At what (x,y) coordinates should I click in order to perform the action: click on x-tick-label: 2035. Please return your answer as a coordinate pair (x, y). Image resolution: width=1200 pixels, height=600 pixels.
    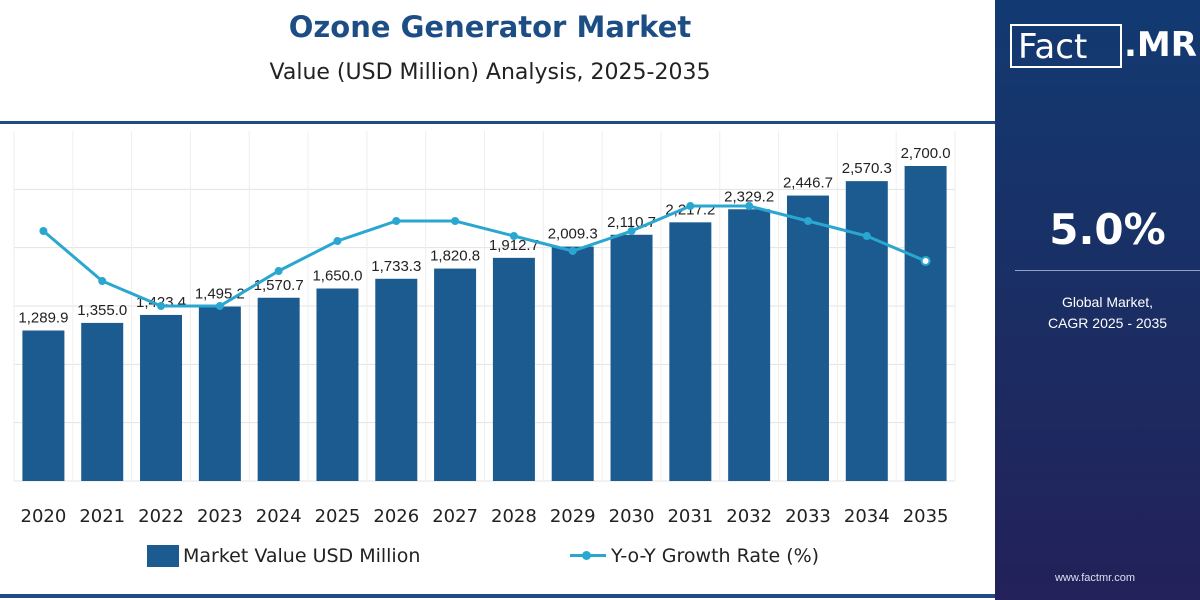
    Looking at the image, I should click on (926, 516).